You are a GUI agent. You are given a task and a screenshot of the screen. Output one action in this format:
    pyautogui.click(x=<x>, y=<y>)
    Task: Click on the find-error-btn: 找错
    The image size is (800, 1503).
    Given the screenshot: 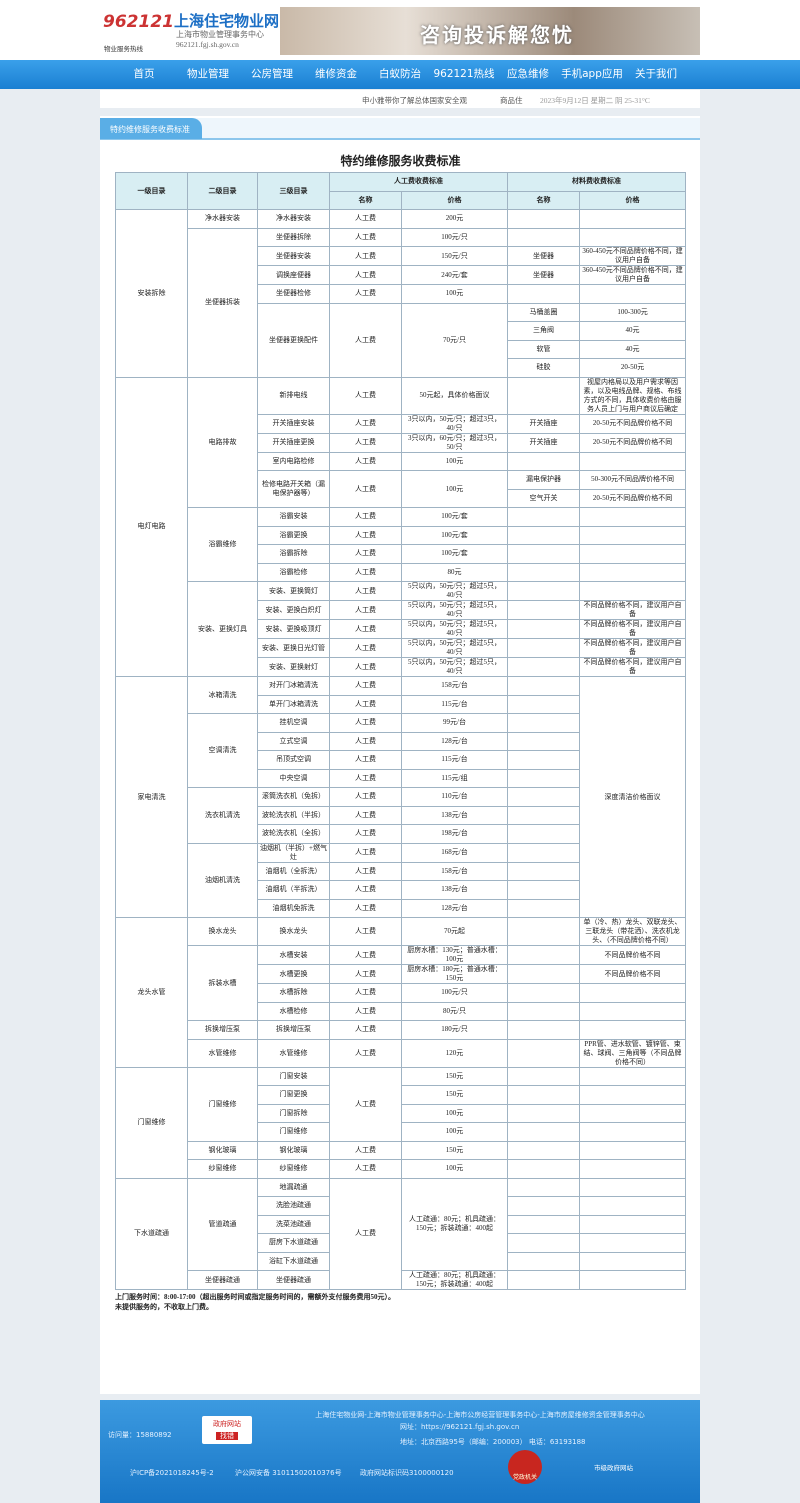 What is the action you would take?
    pyautogui.click(x=227, y=1436)
    